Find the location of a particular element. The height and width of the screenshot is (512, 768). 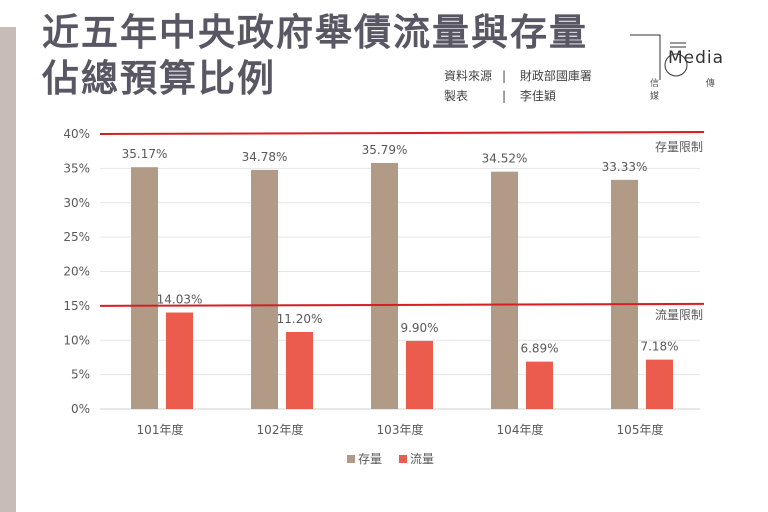

y-tick-label: 10% is located at coordinates (76, 340).